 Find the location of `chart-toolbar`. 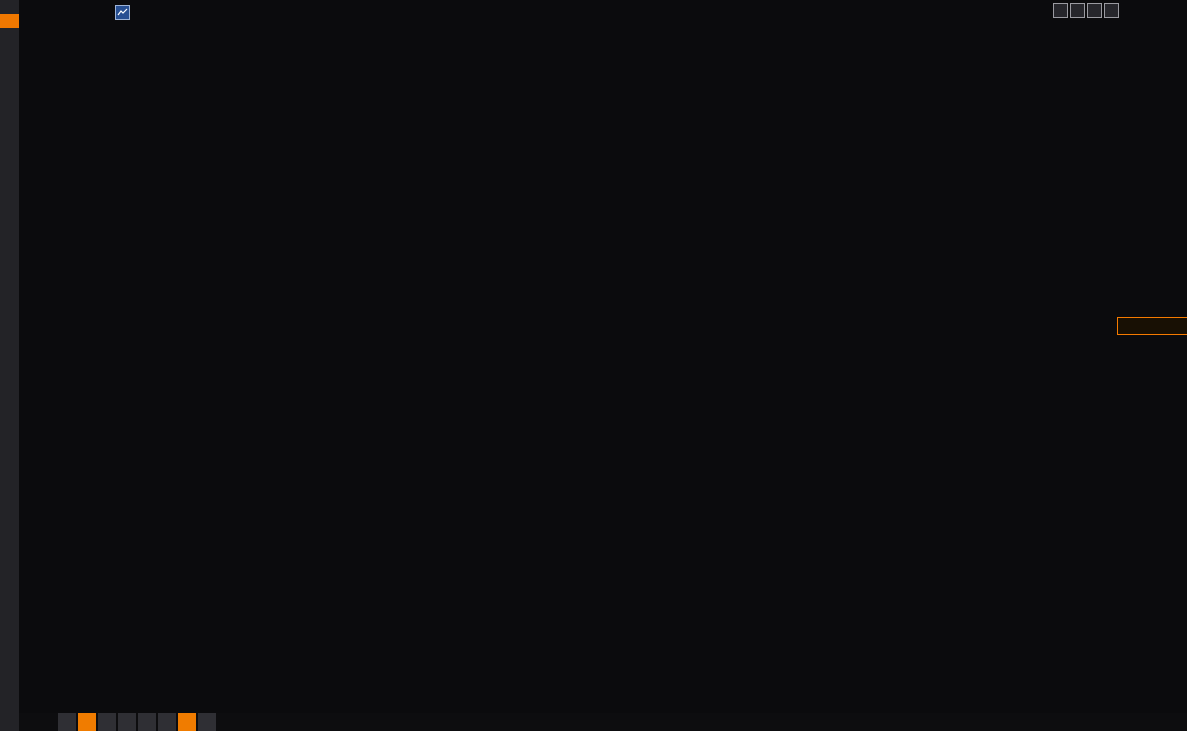

chart-toolbar is located at coordinates (1086, 10).